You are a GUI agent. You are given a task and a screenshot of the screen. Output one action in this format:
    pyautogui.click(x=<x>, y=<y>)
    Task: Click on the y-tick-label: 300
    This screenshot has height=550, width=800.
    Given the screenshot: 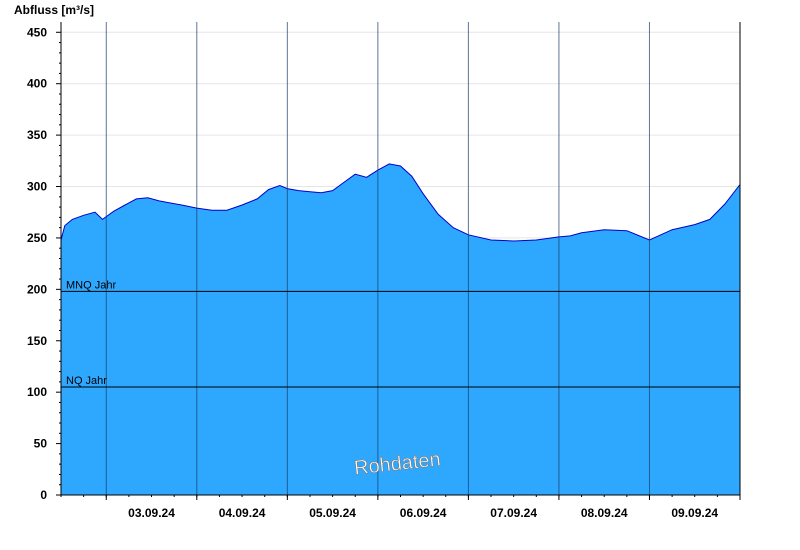 What is the action you would take?
    pyautogui.click(x=37, y=187)
    